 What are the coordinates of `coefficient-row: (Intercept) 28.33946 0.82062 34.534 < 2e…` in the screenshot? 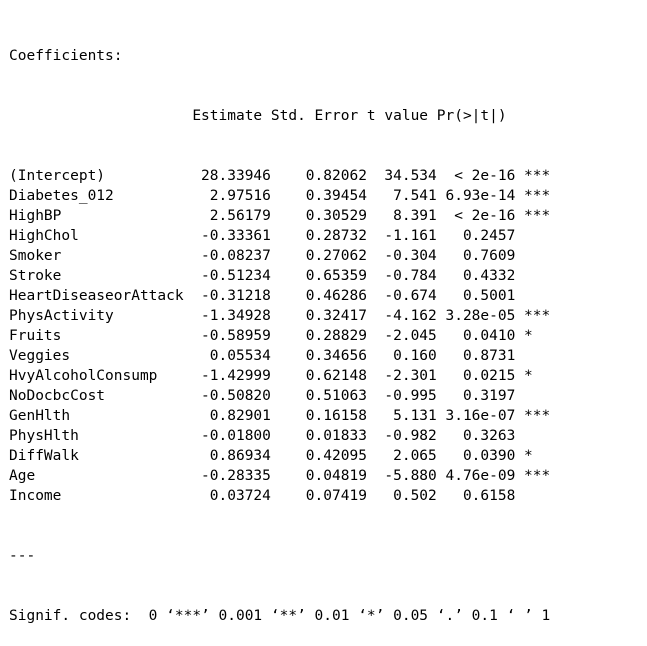 It's located at (280, 176).